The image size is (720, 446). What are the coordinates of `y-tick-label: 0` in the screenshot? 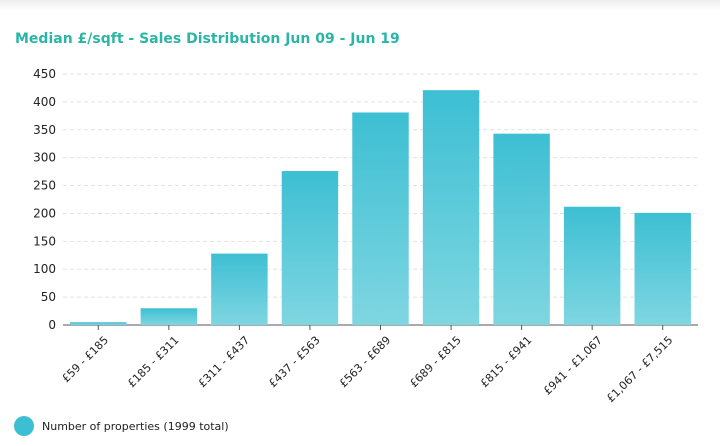 It's located at (52, 325).